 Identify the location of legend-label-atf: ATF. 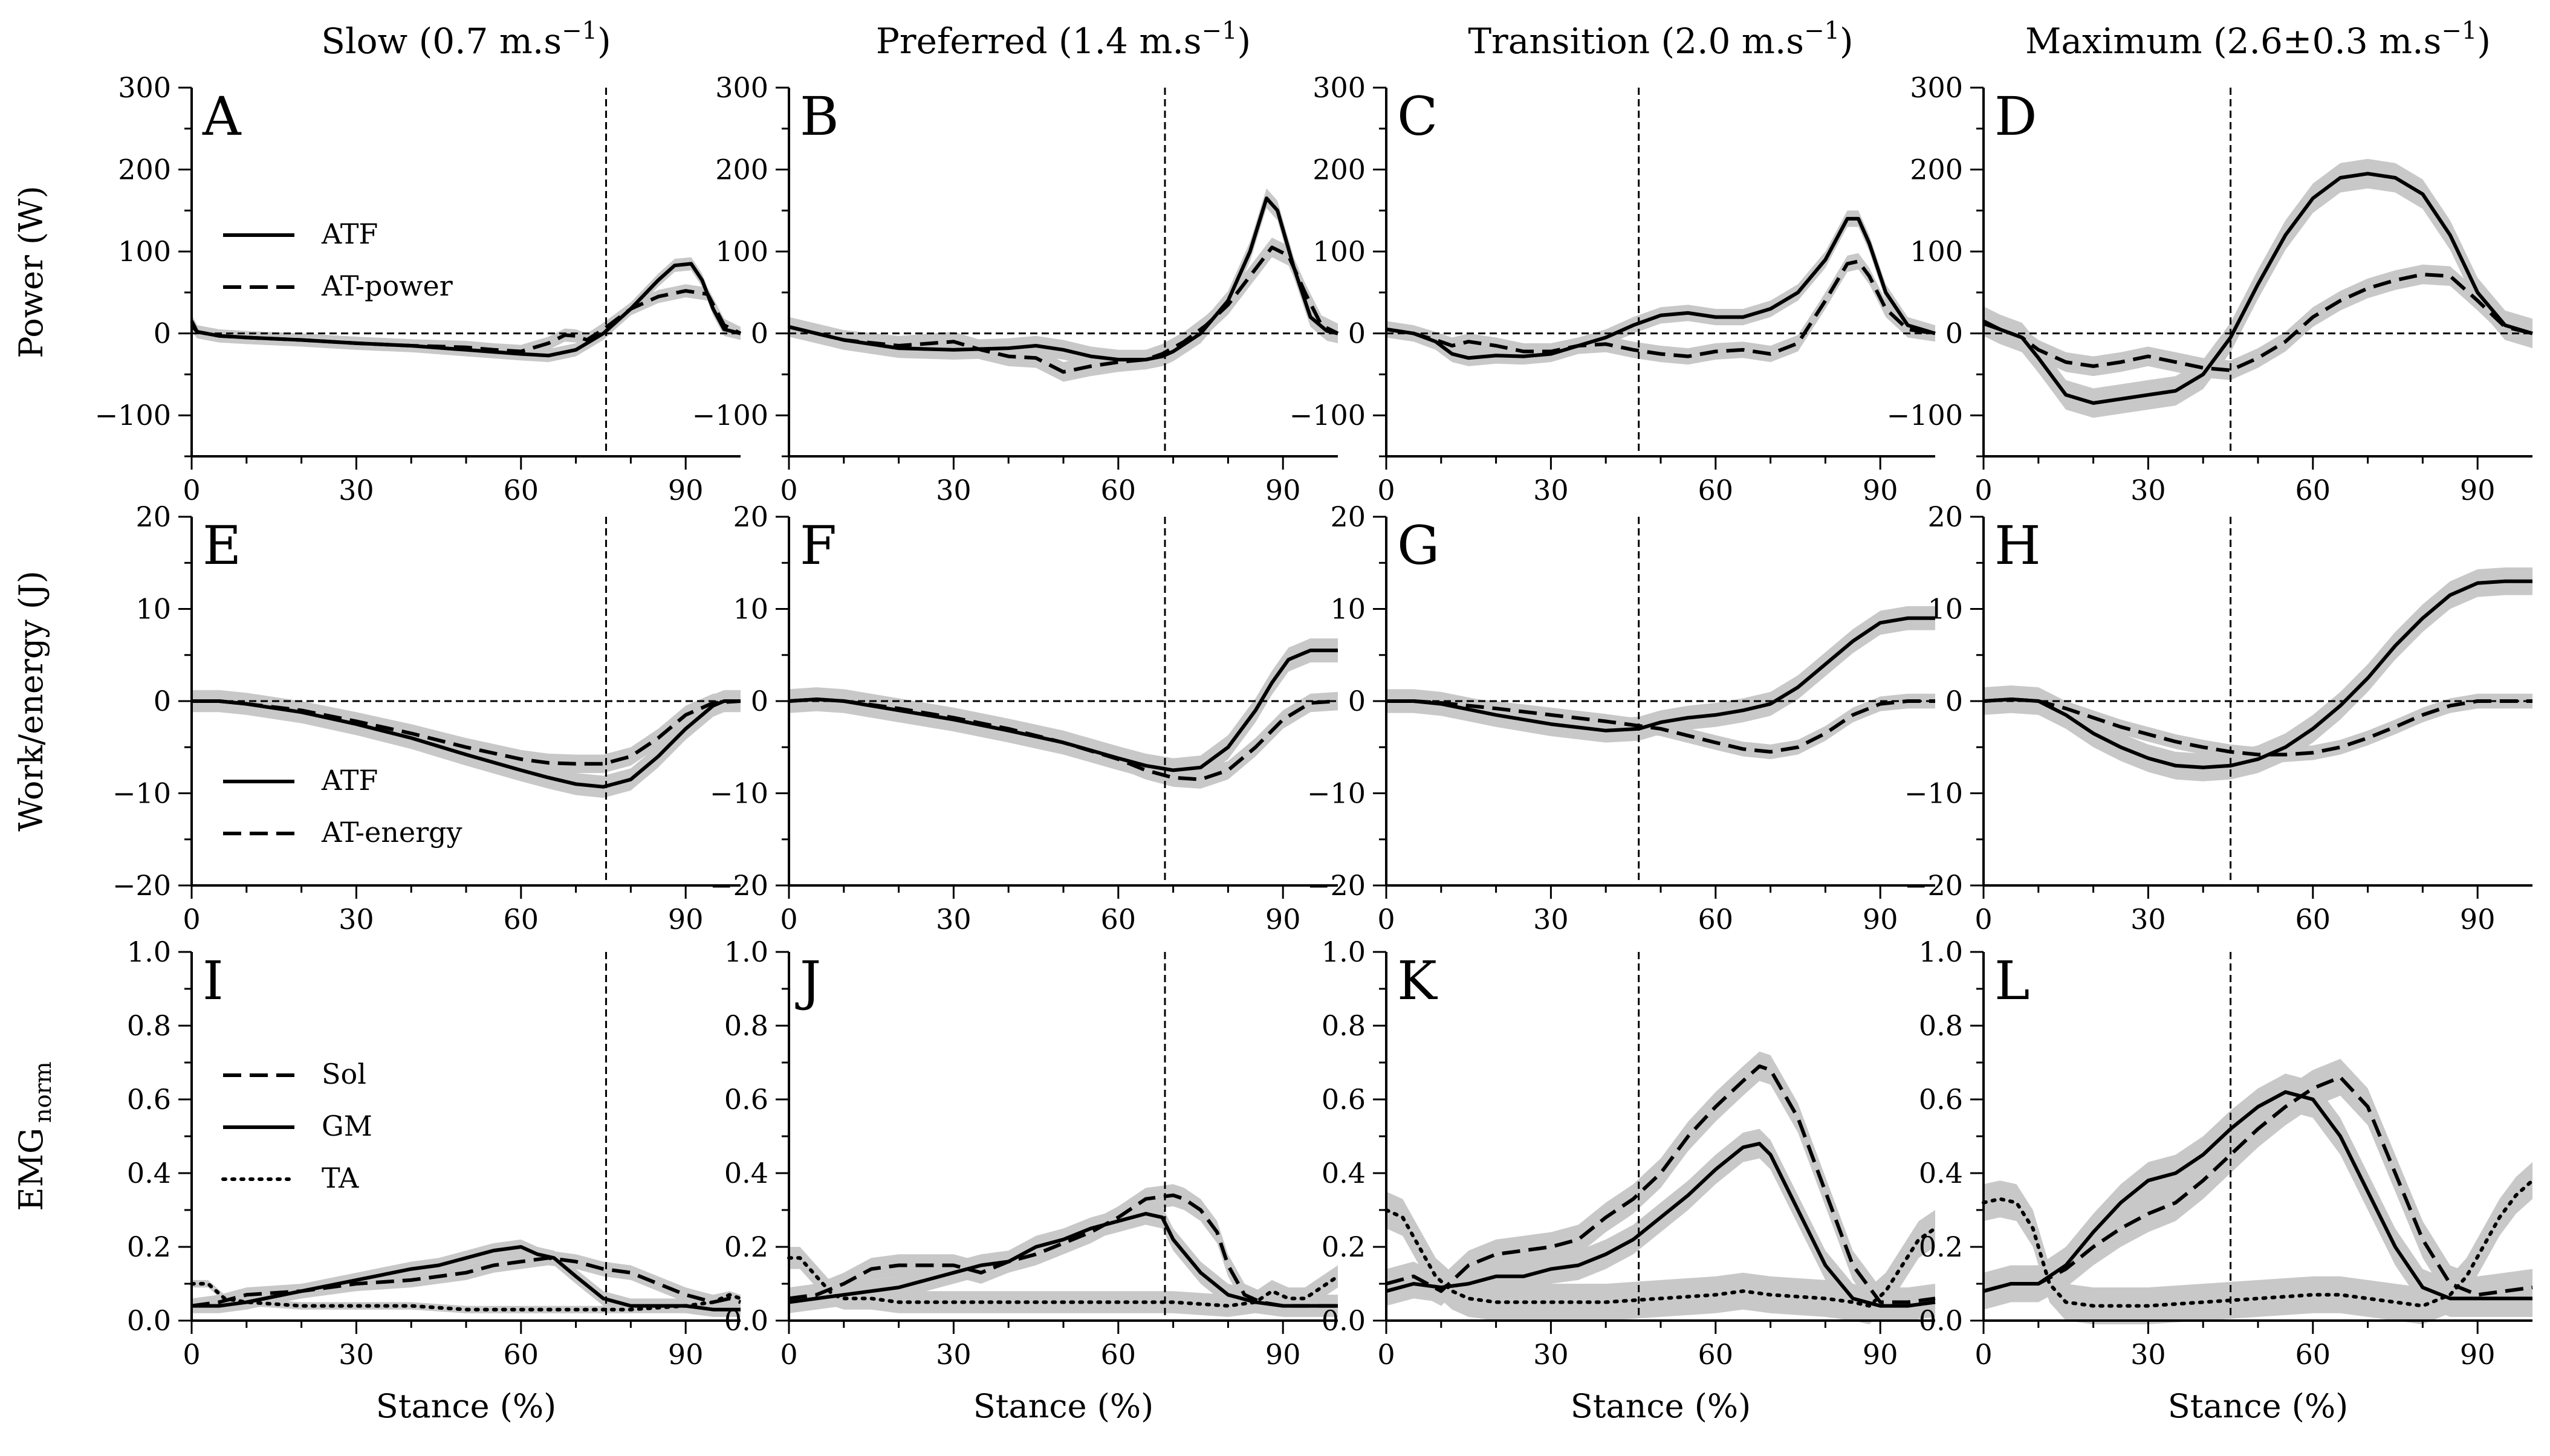
(349, 234).